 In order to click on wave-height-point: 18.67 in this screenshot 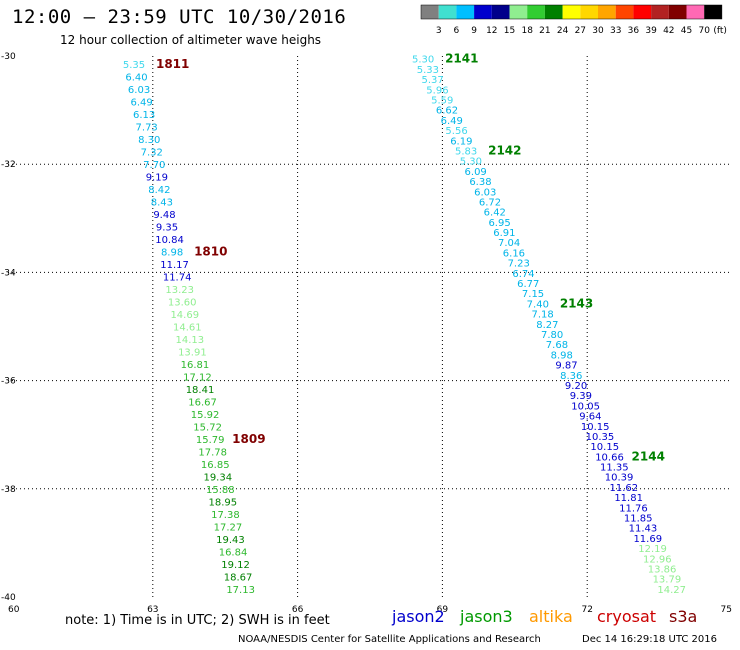, I will do `click(238, 577)`.